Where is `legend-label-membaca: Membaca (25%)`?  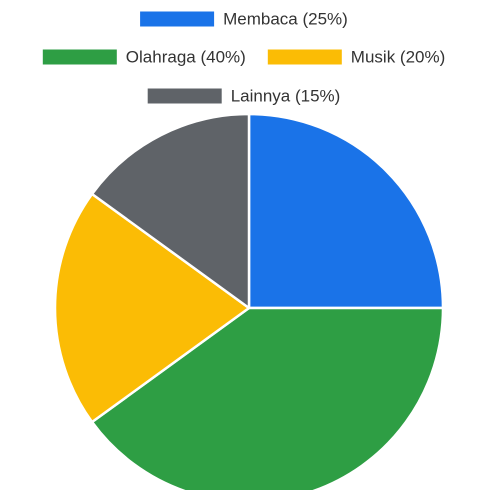 legend-label-membaca: Membaca (25%) is located at coordinates (285, 19).